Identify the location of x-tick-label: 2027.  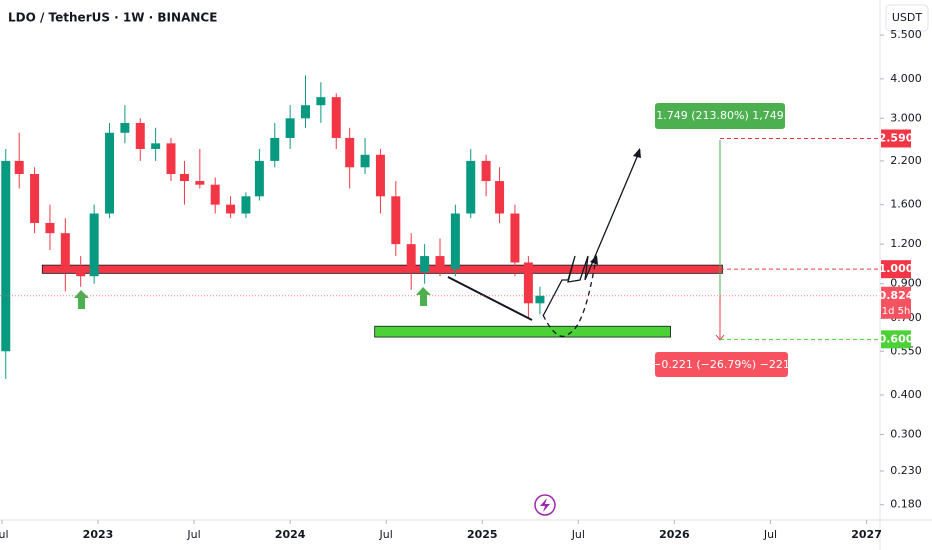
(866, 534).